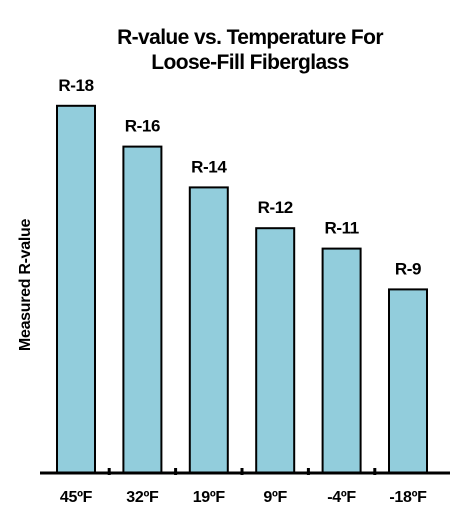  Describe the element at coordinates (244, 497) in the screenshot. I see `x-tick-labels: 45ºF 32ºF 19ºF 9ºF -4ºF -18ºF` at that location.